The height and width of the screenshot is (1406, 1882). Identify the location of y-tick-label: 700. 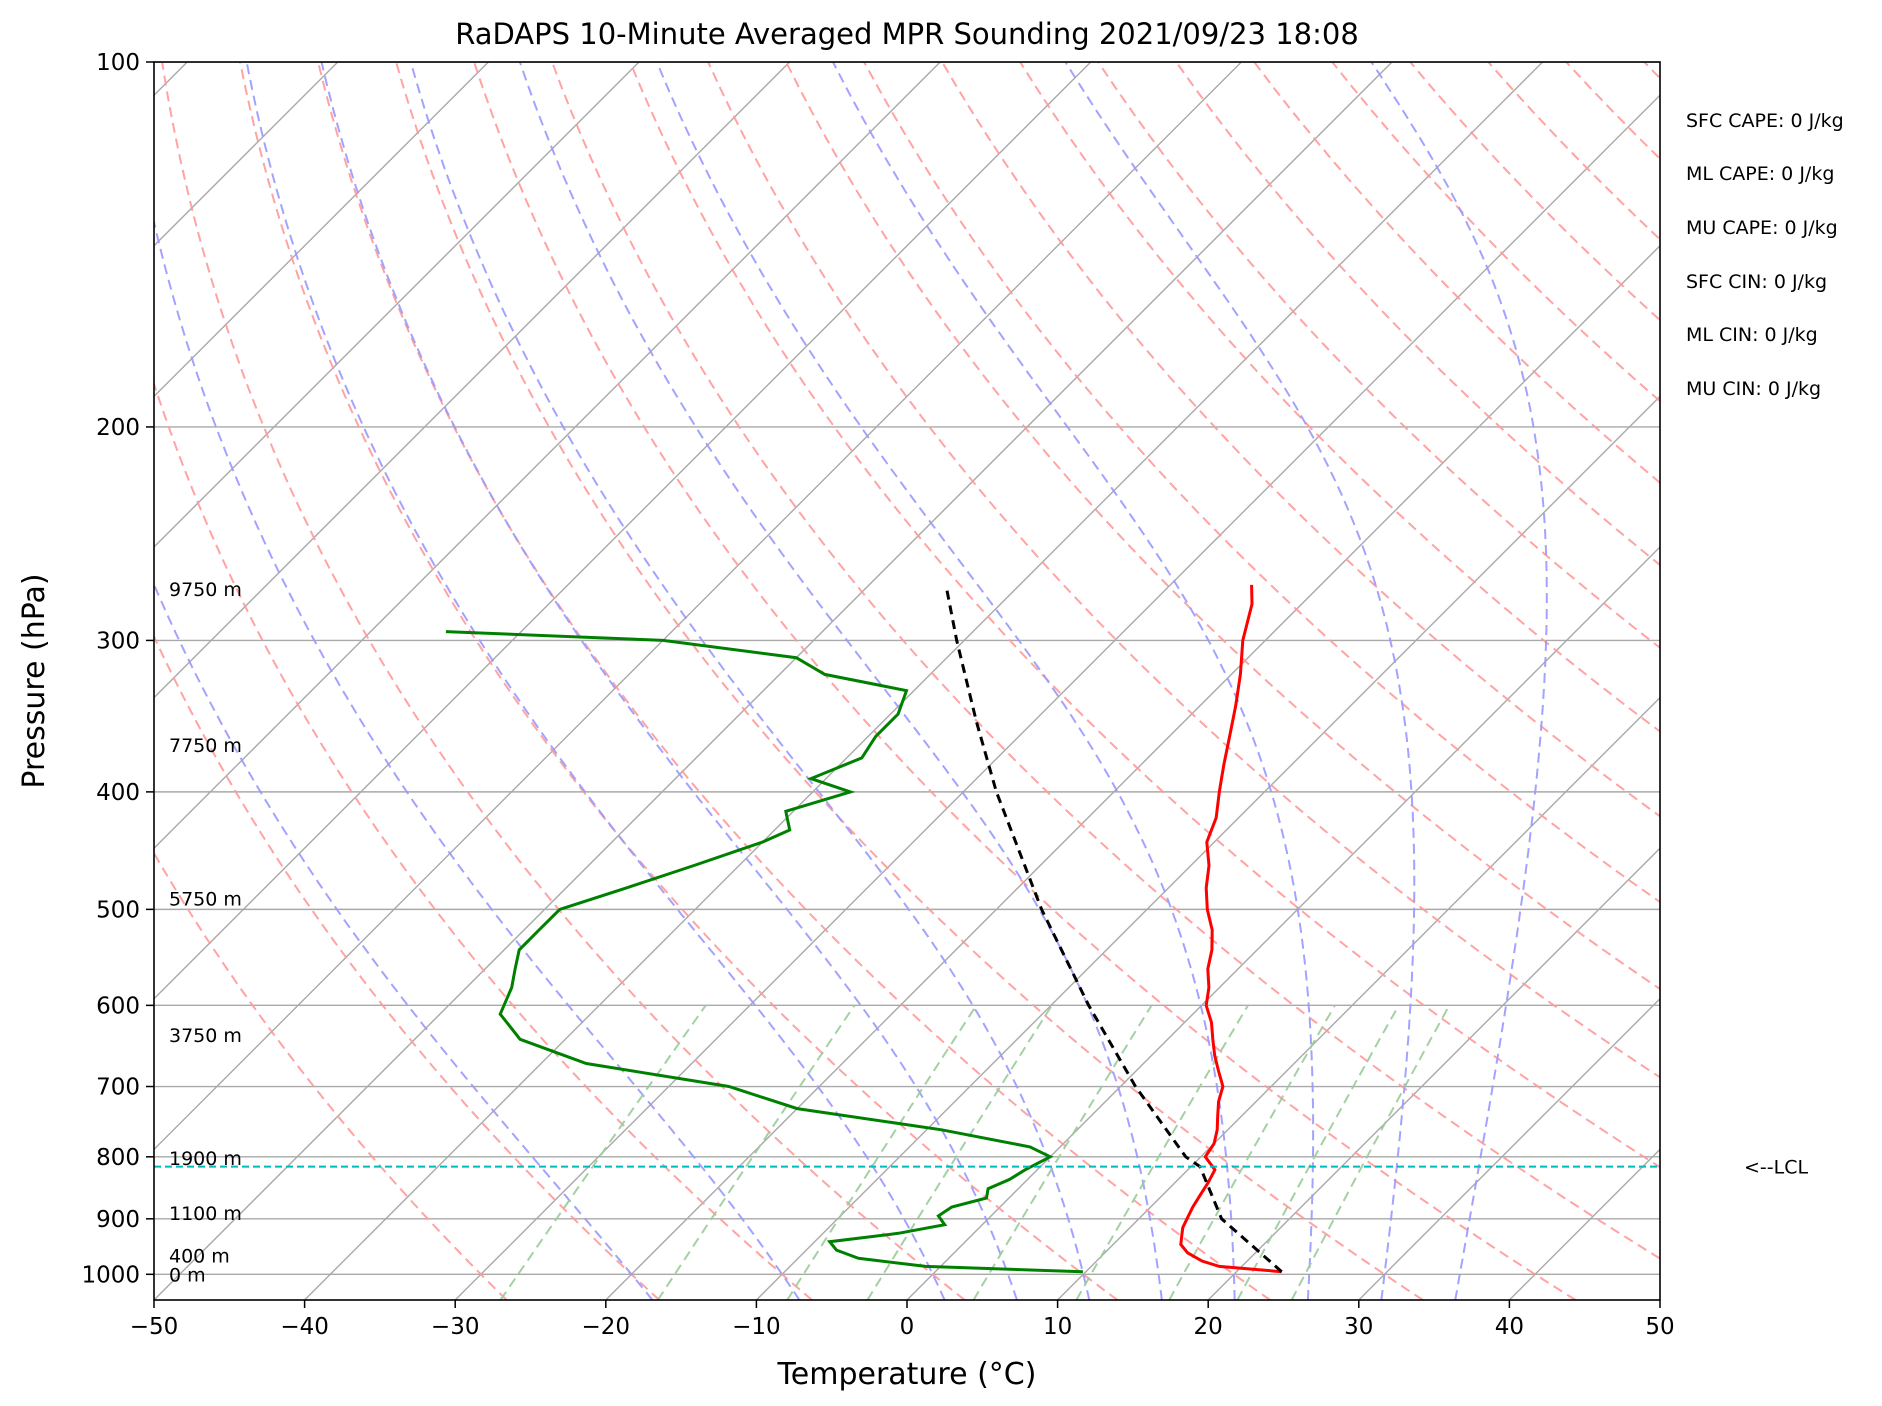
(118, 1088).